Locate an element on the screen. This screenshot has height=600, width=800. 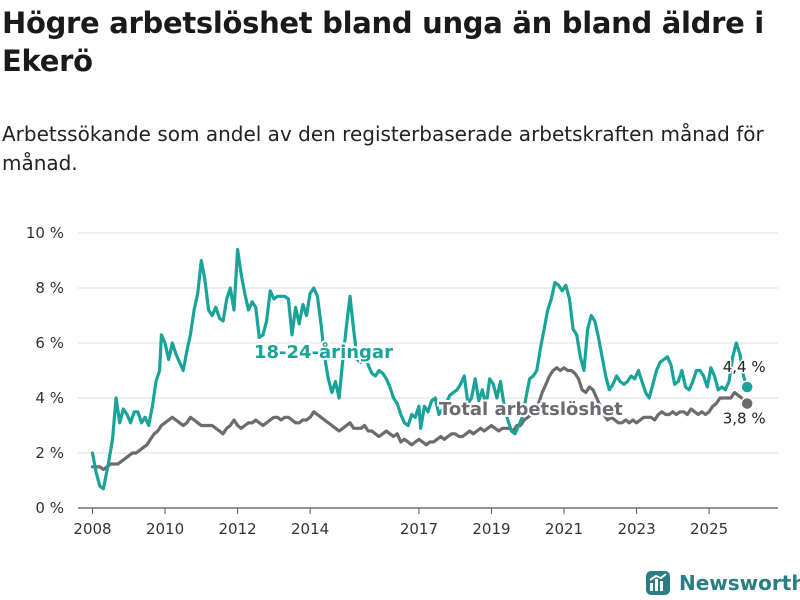
y-tick-label: 4 % is located at coordinates (49, 398).